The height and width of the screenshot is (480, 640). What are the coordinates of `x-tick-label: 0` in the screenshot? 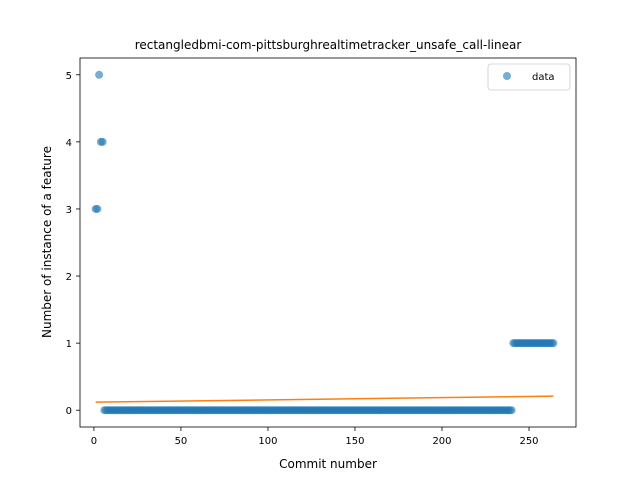 It's located at (94, 441).